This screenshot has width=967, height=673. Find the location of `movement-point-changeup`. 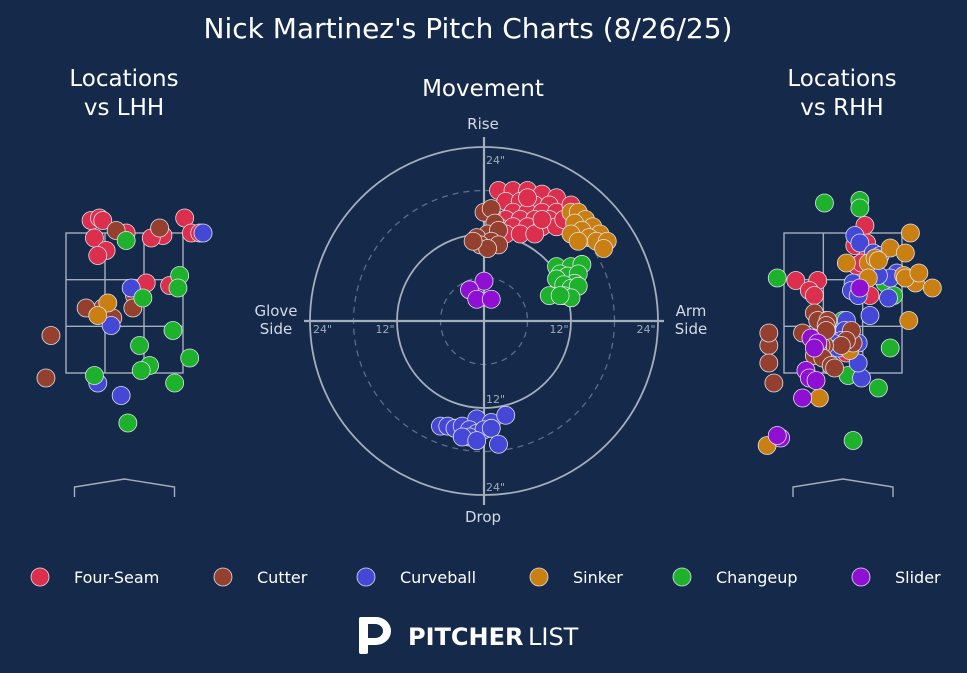

movement-point-changeup is located at coordinates (560, 296).